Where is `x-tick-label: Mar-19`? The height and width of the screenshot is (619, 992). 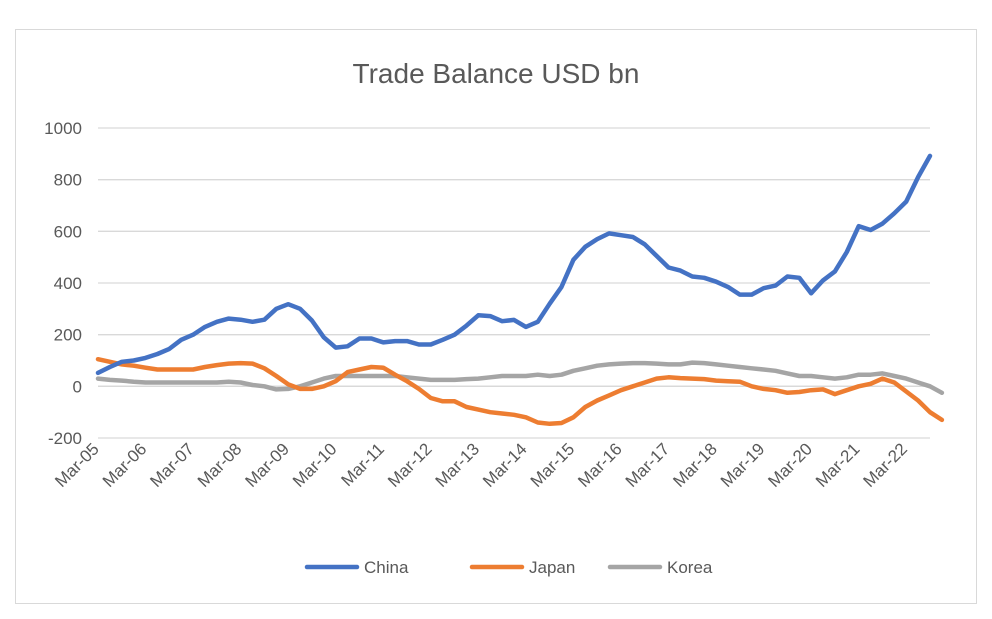 x-tick-label: Mar-19 is located at coordinates (743, 465).